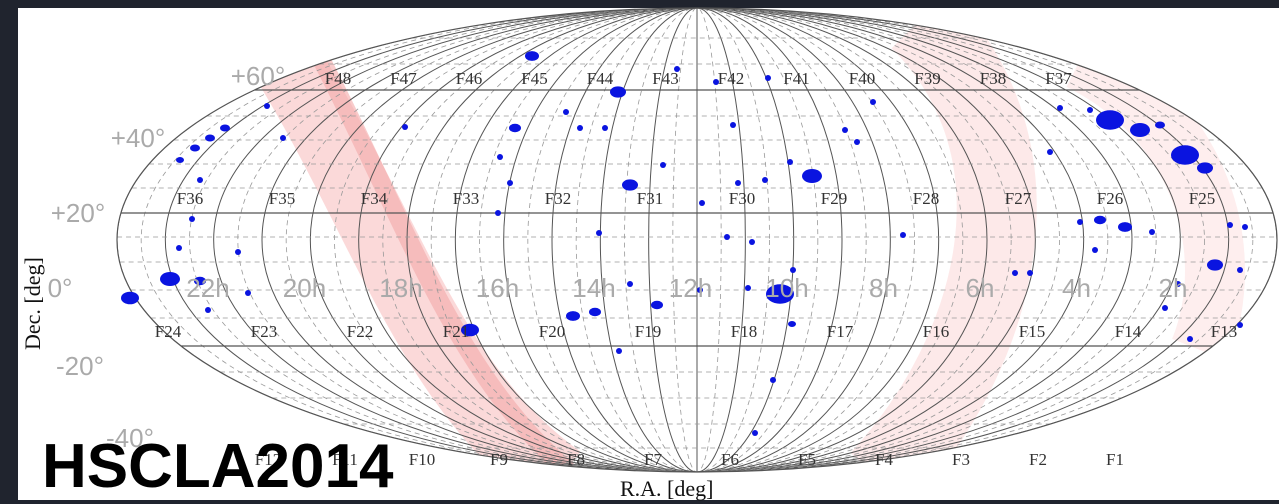  Describe the element at coordinates (1058, 78) in the screenshot. I see `field-label: F37` at that location.